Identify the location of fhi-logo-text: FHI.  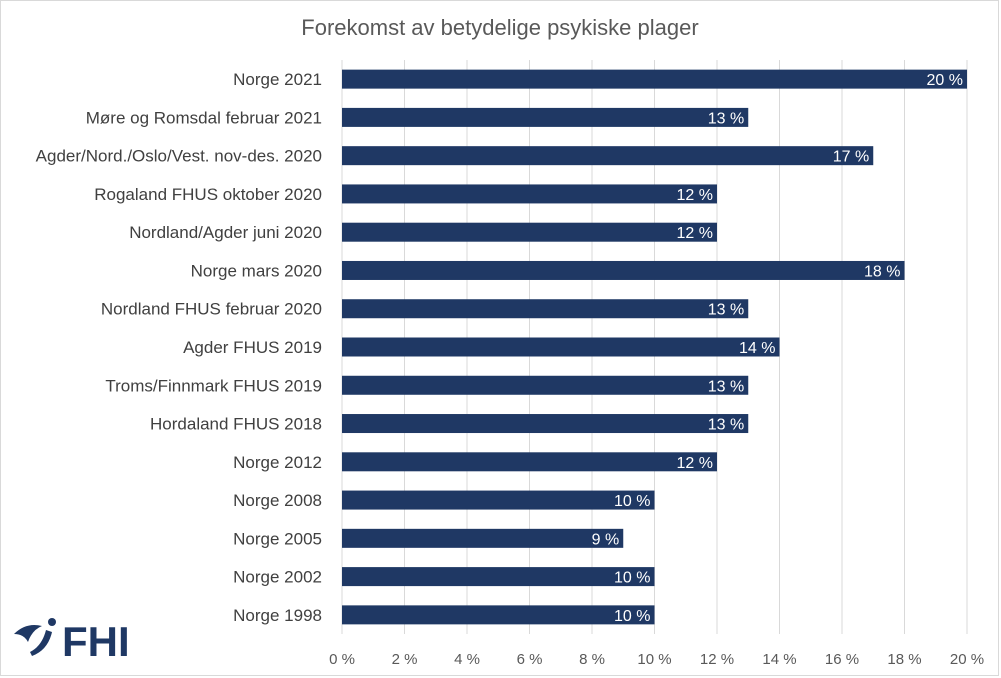
(96, 640).